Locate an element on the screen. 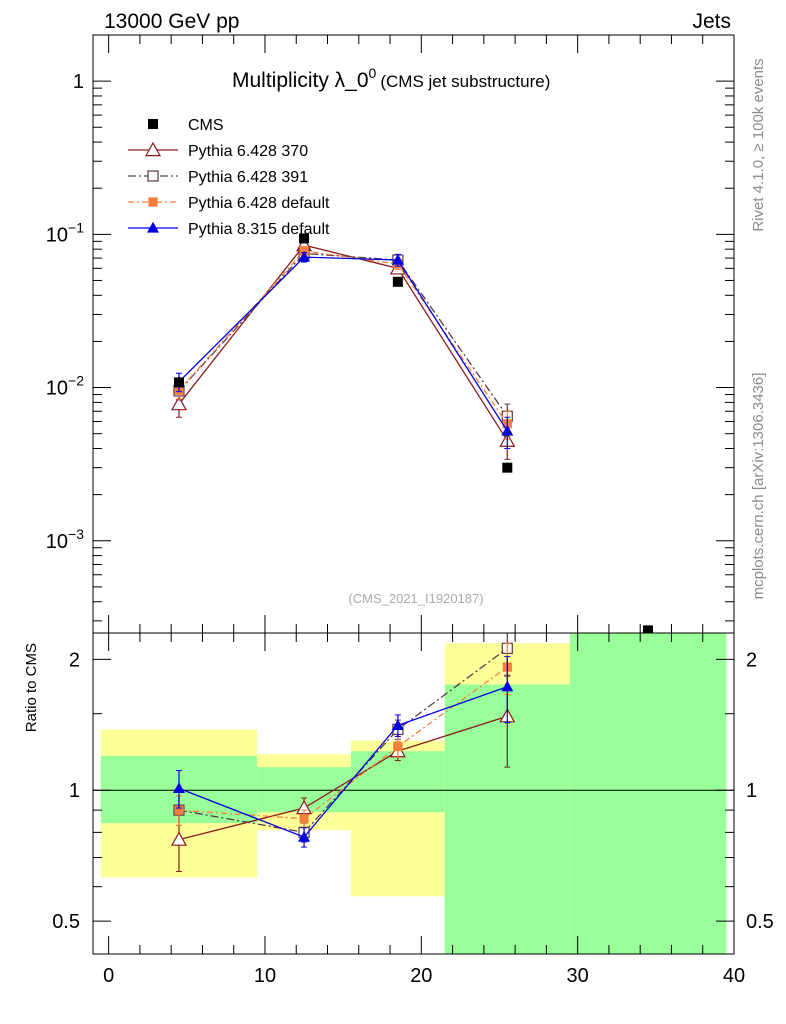  legend-cms-marker is located at coordinates (153, 124).